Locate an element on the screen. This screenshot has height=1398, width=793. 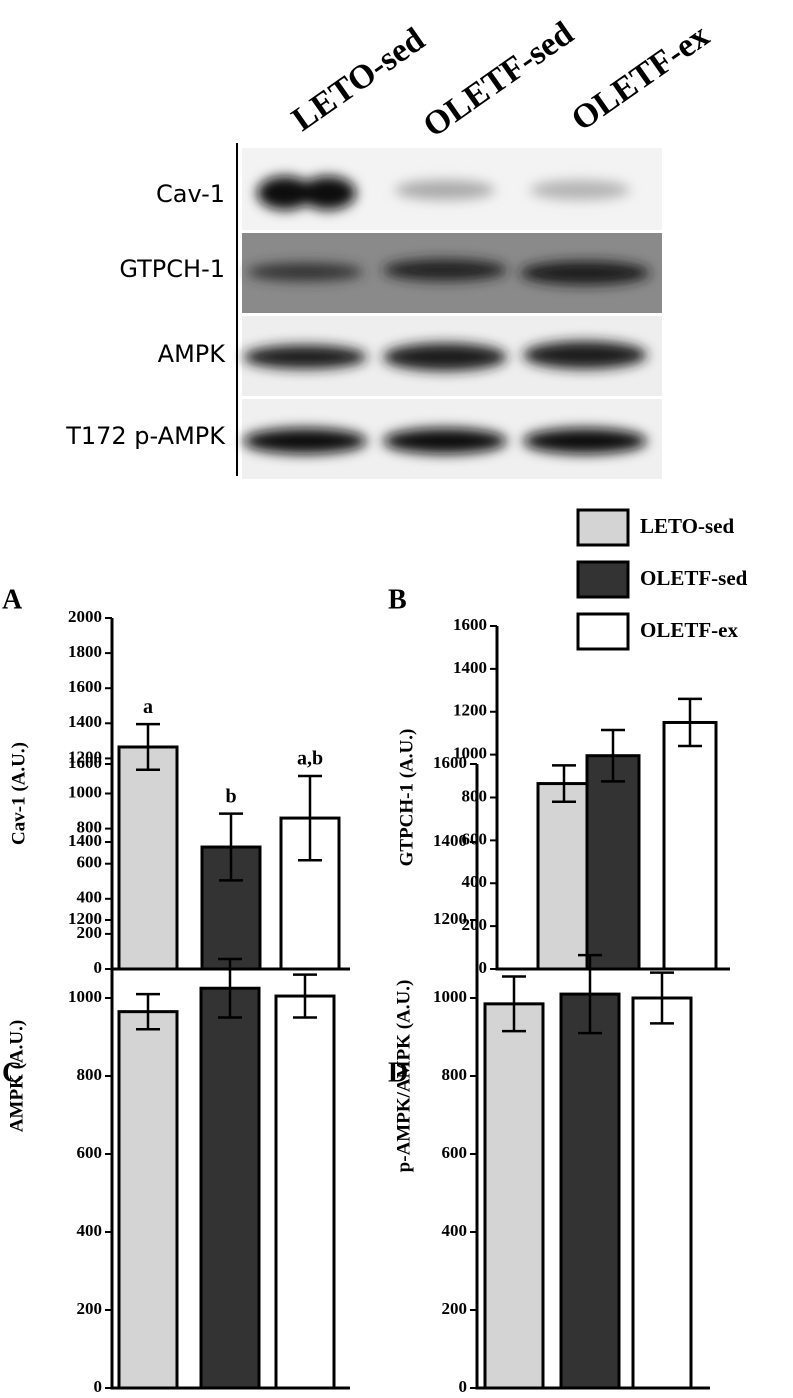
y-axis-label: Cav-1 (A.U.) is located at coordinates (18, 793).